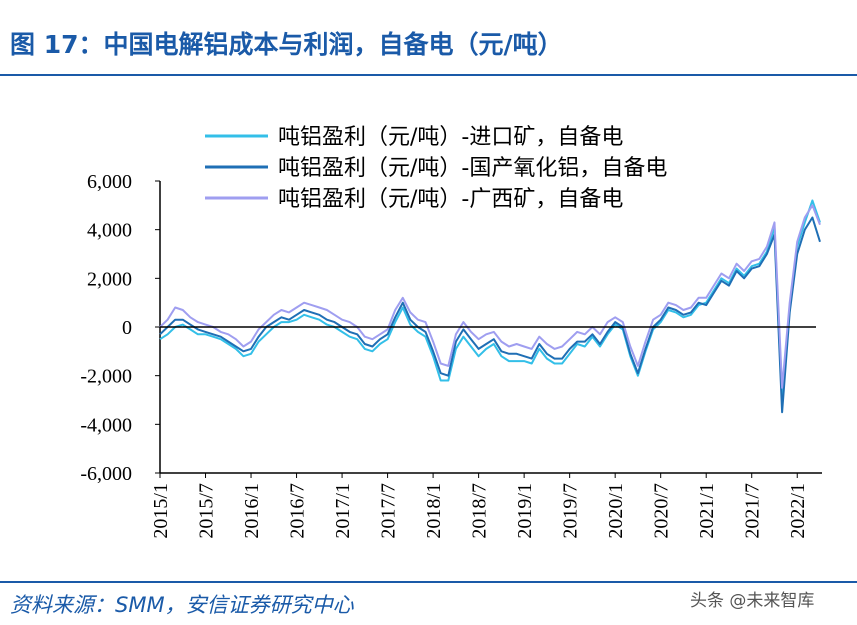 This screenshot has width=857, height=625. What do you see at coordinates (252, 511) in the screenshot?
I see `x-tick-label: 2016/1` at bounding box center [252, 511].